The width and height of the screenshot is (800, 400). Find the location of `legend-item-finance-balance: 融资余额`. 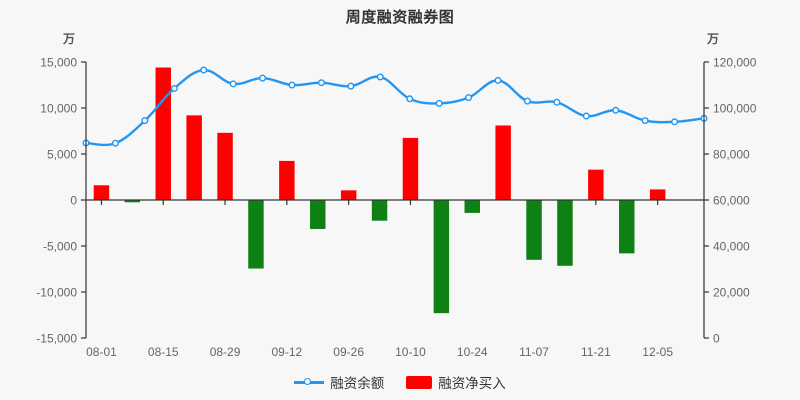

legend-item-finance-balance: 融资余额 is located at coordinates (339, 382).